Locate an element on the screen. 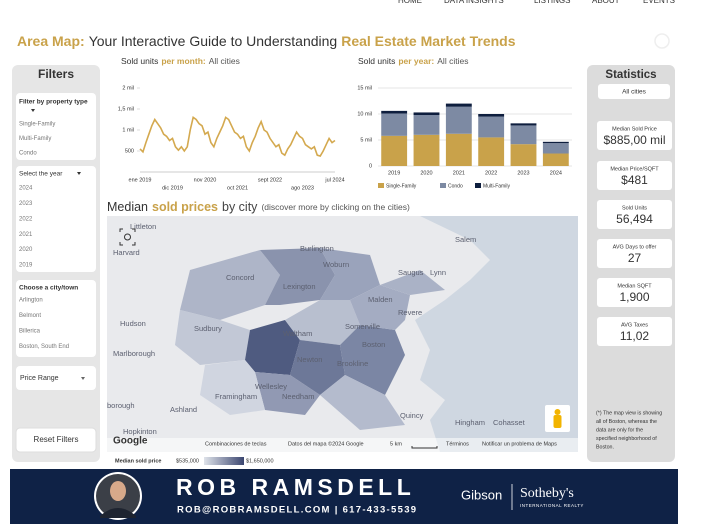 This screenshot has height=524, width=706. stat-value: 11,02 is located at coordinates (634, 336).